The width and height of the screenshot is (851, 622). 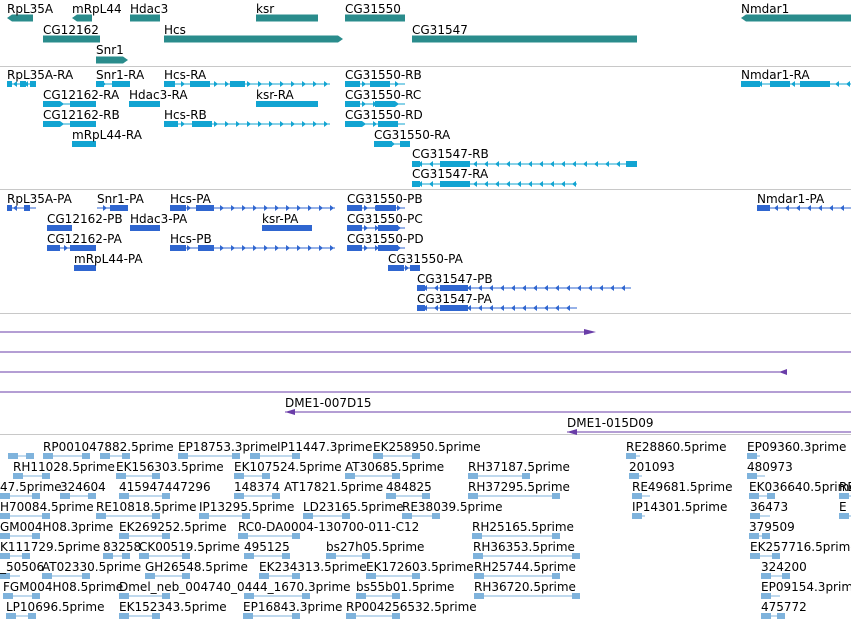 What do you see at coordinates (173, 527) in the screenshot?
I see `est-label: EK269252.5prime` at bounding box center [173, 527].